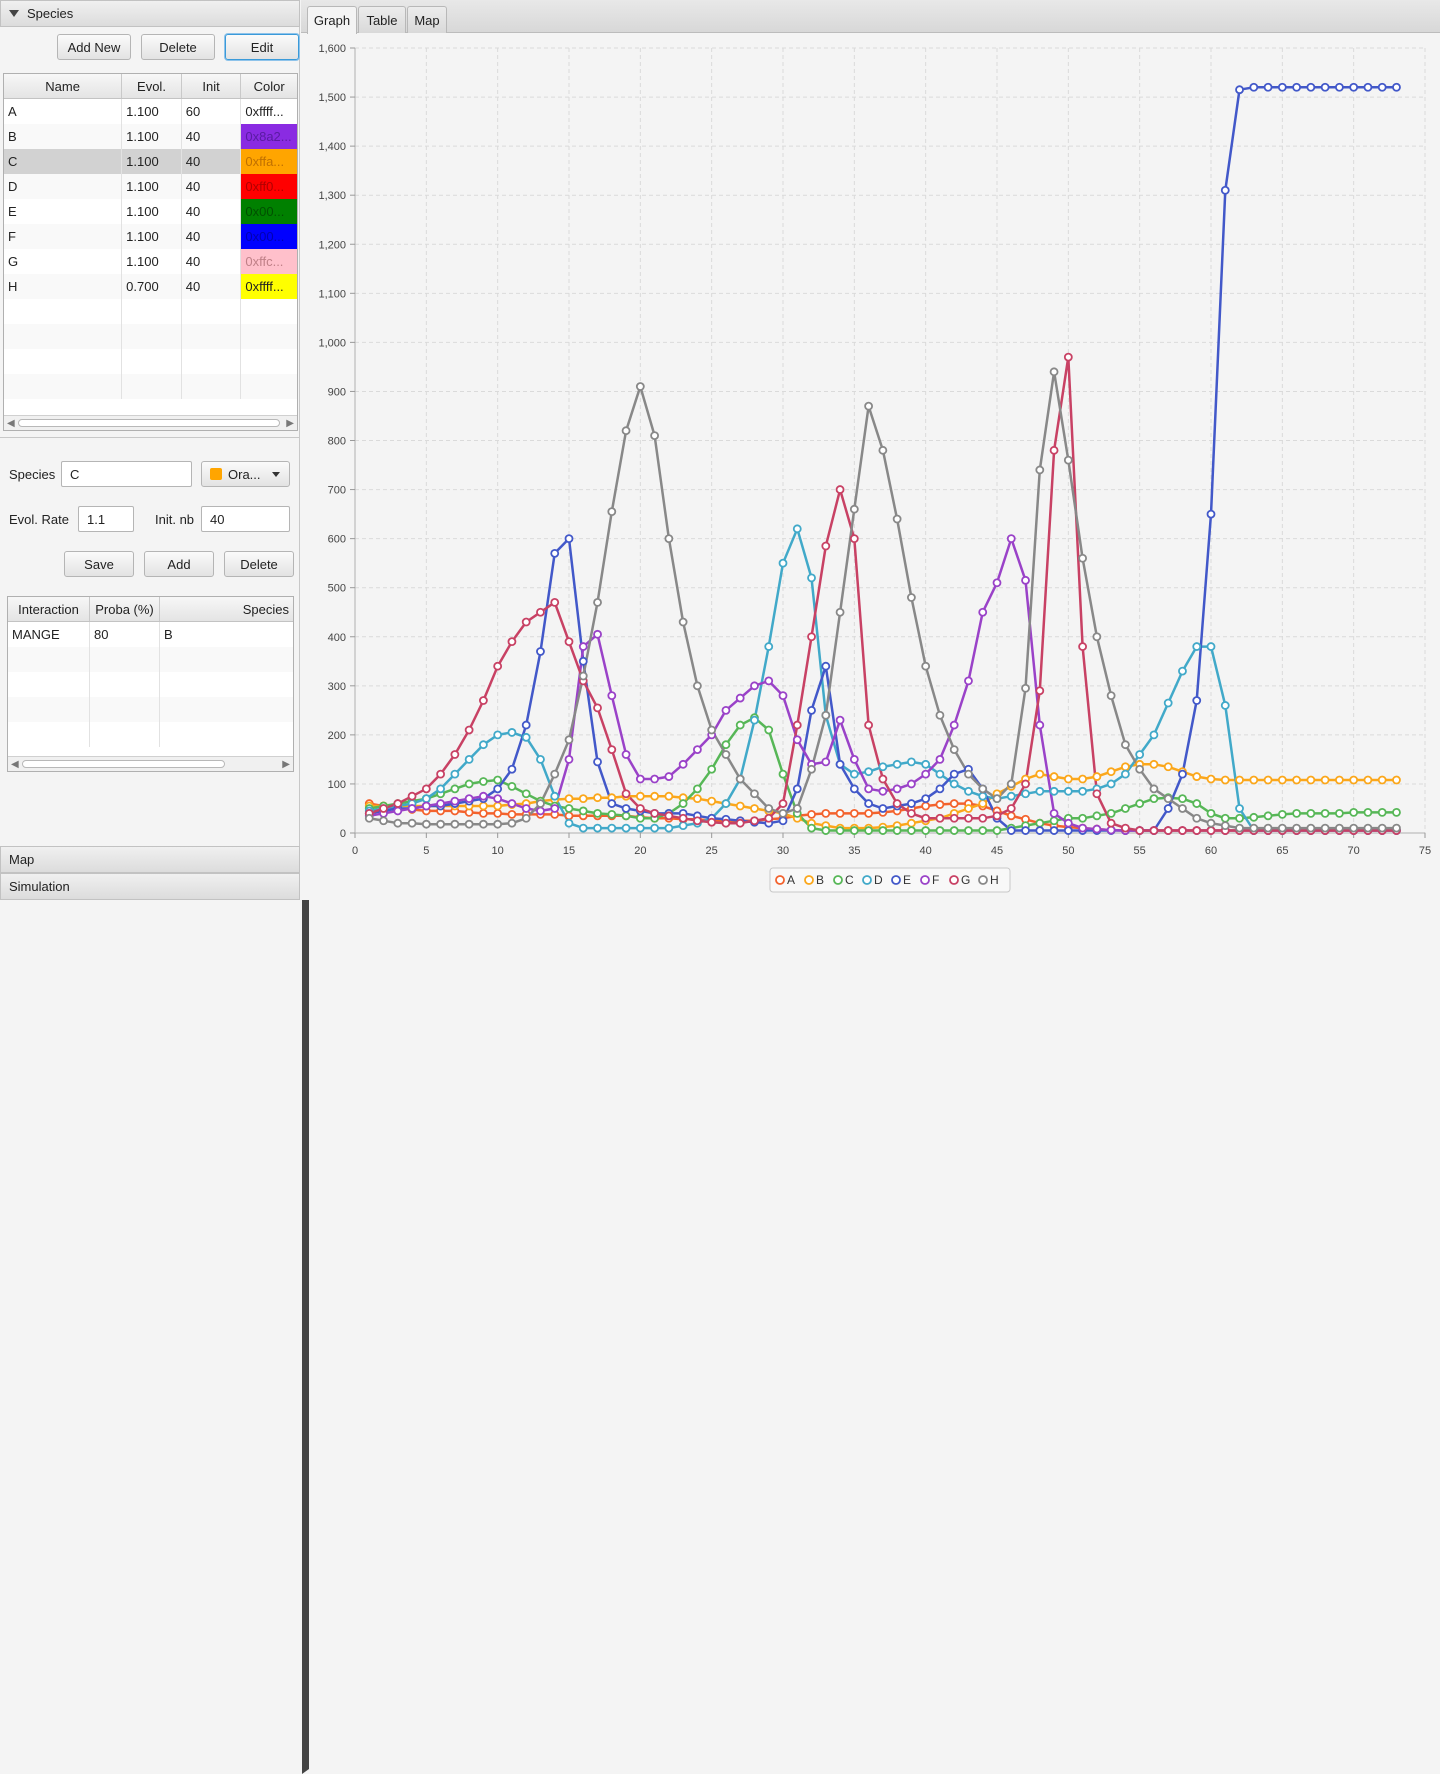  Describe the element at coordinates (332, 245) in the screenshot. I see `y-tick-label: 1,200` at that location.